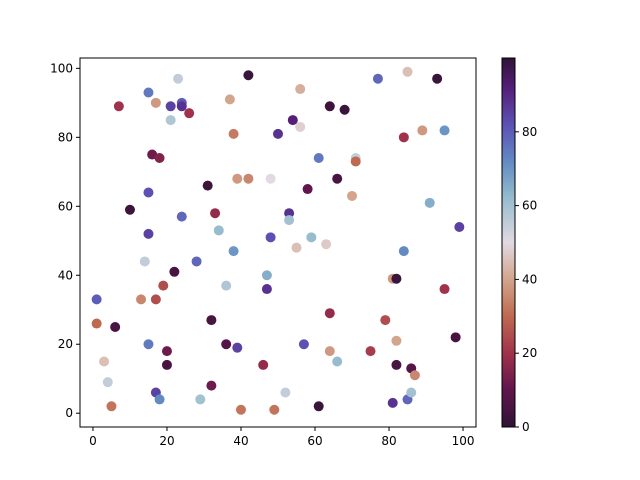 The width and height of the screenshot is (640, 480). I want to click on colorbar-tick-label: 0, so click(526, 427).